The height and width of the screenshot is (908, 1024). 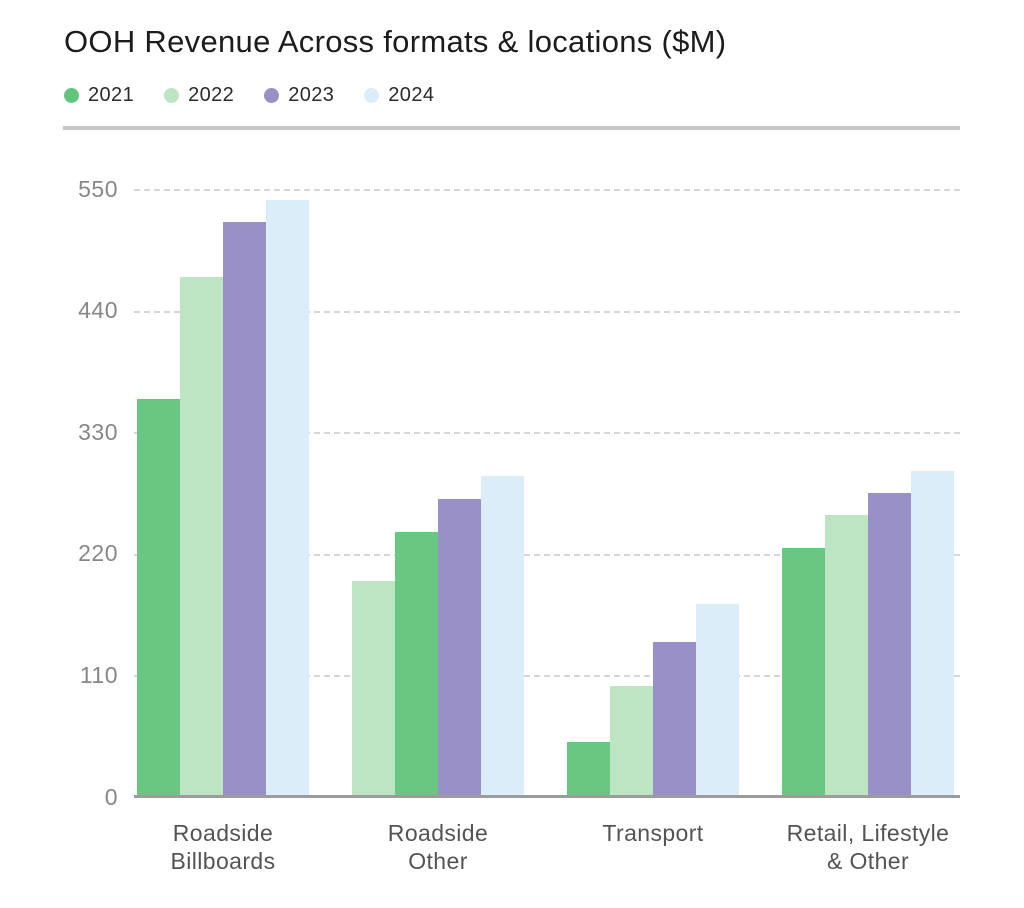 What do you see at coordinates (98, 674) in the screenshot?
I see `y-tick-label-110: 110` at bounding box center [98, 674].